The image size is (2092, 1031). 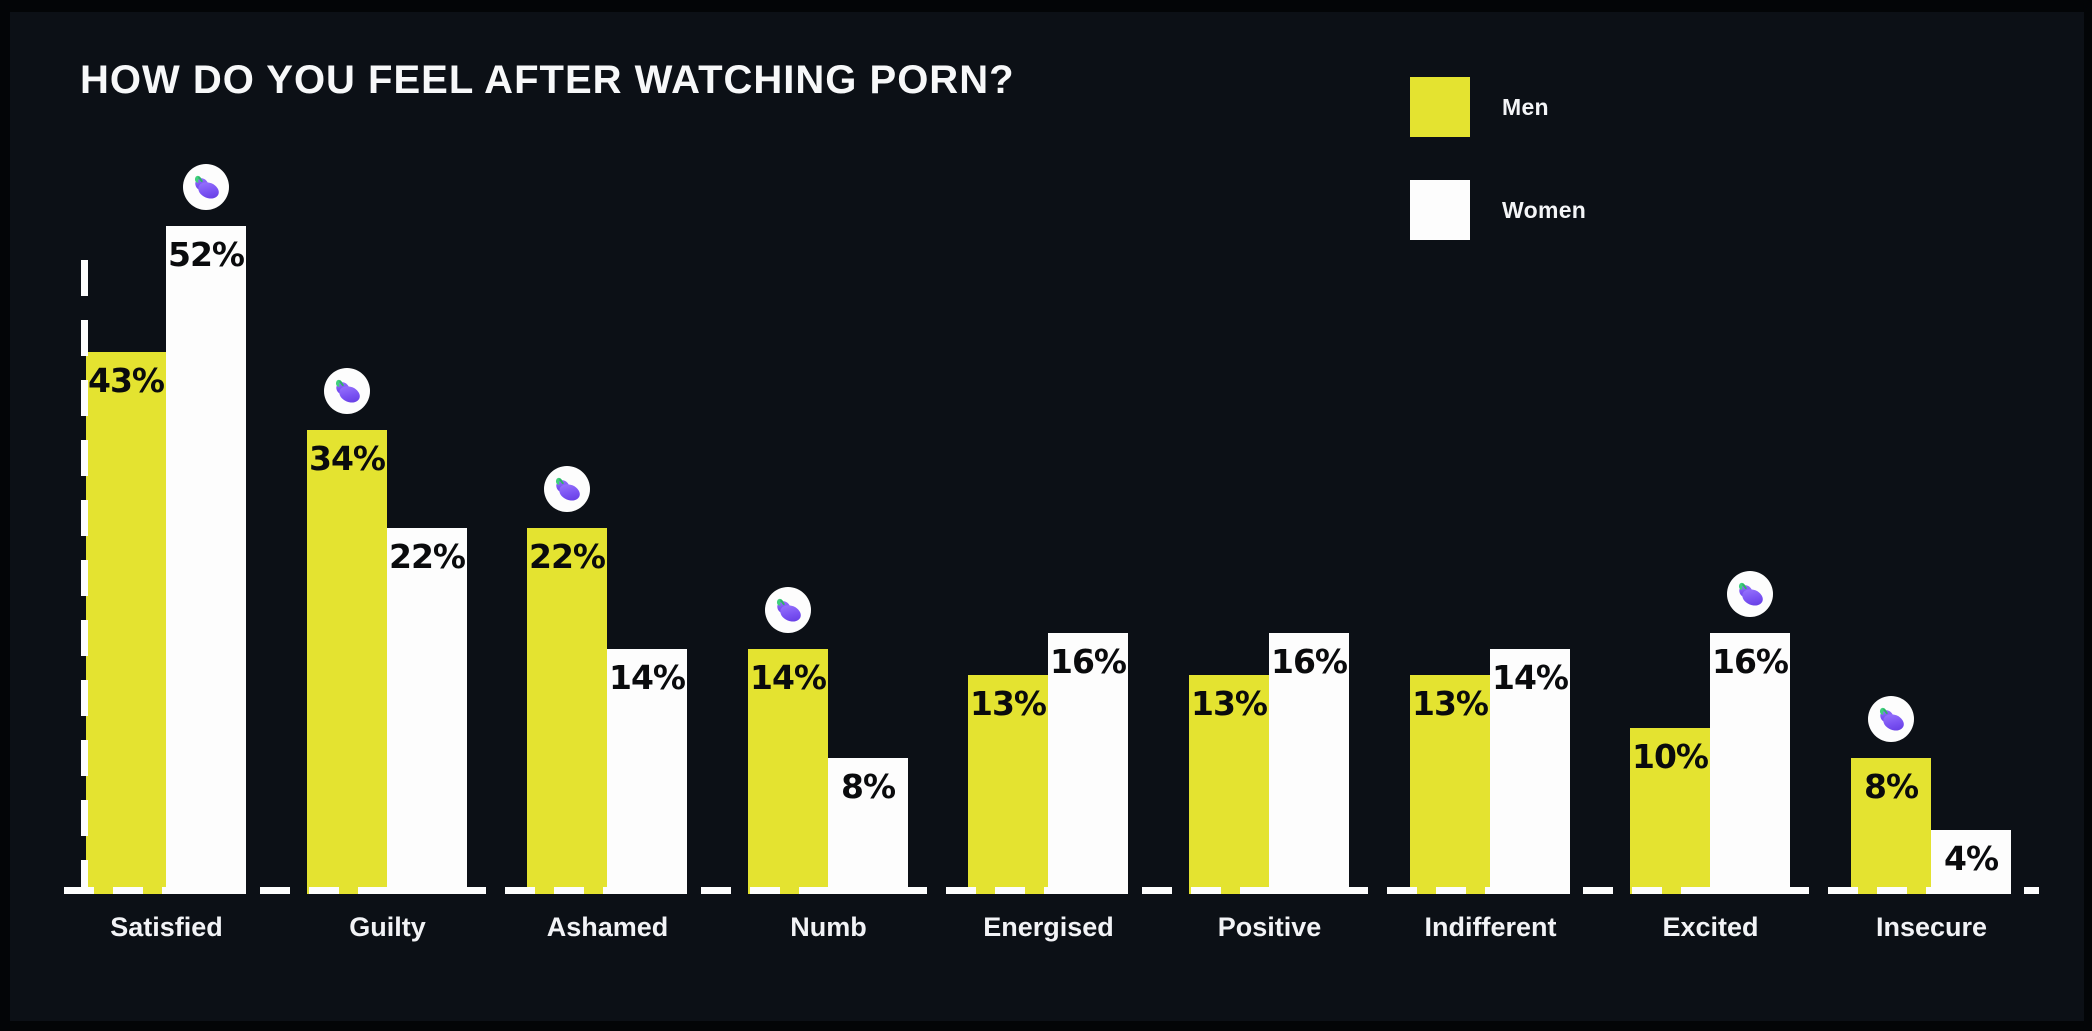 I want to click on value-label-men-ashamed: 22%, so click(x=567, y=556).